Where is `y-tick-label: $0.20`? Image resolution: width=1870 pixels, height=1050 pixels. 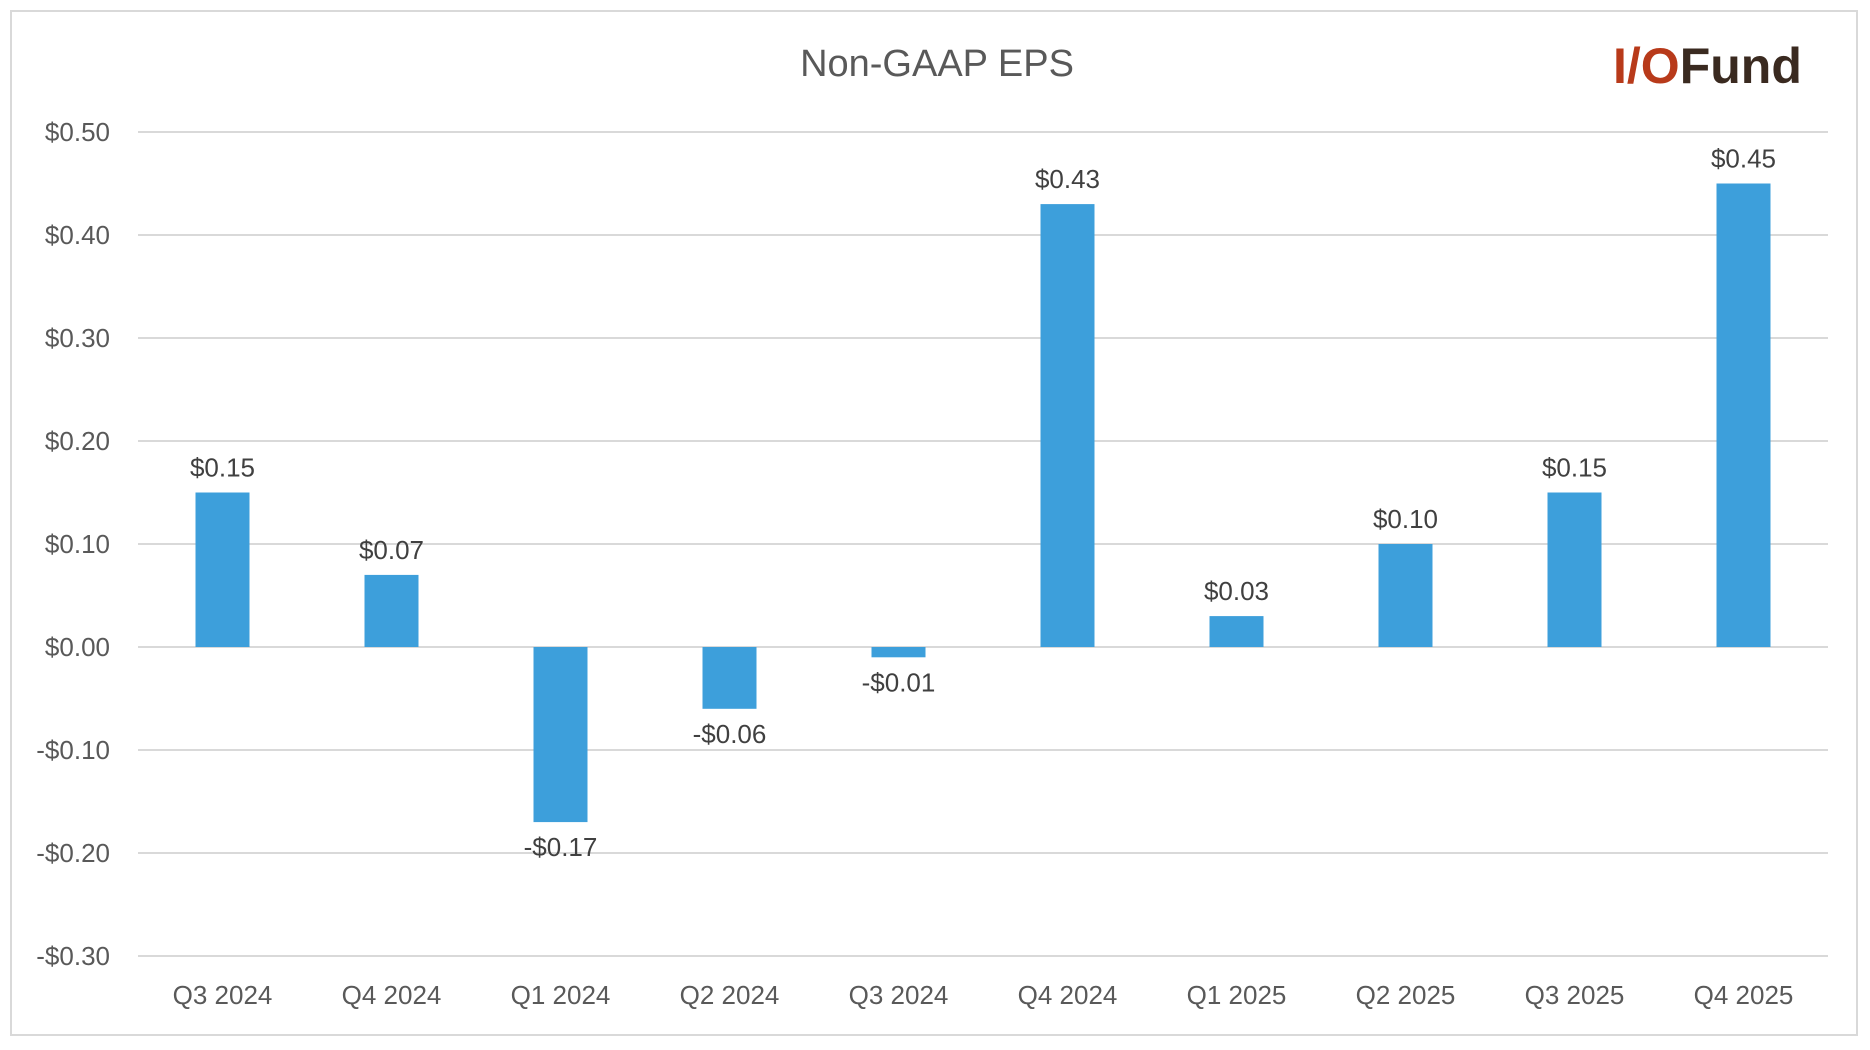
y-tick-label: $0.20 is located at coordinates (77, 441).